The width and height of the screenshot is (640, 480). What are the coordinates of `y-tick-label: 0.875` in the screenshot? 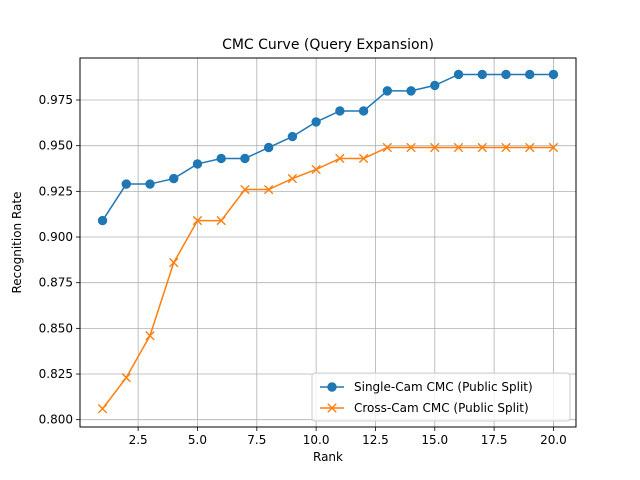 It's located at (56, 283).